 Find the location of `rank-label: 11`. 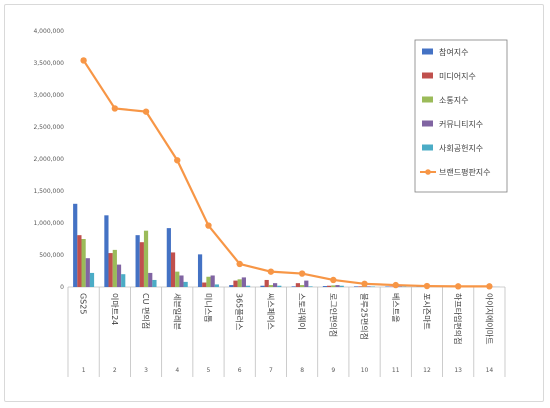

rank-label: 11 is located at coordinates (396, 370).